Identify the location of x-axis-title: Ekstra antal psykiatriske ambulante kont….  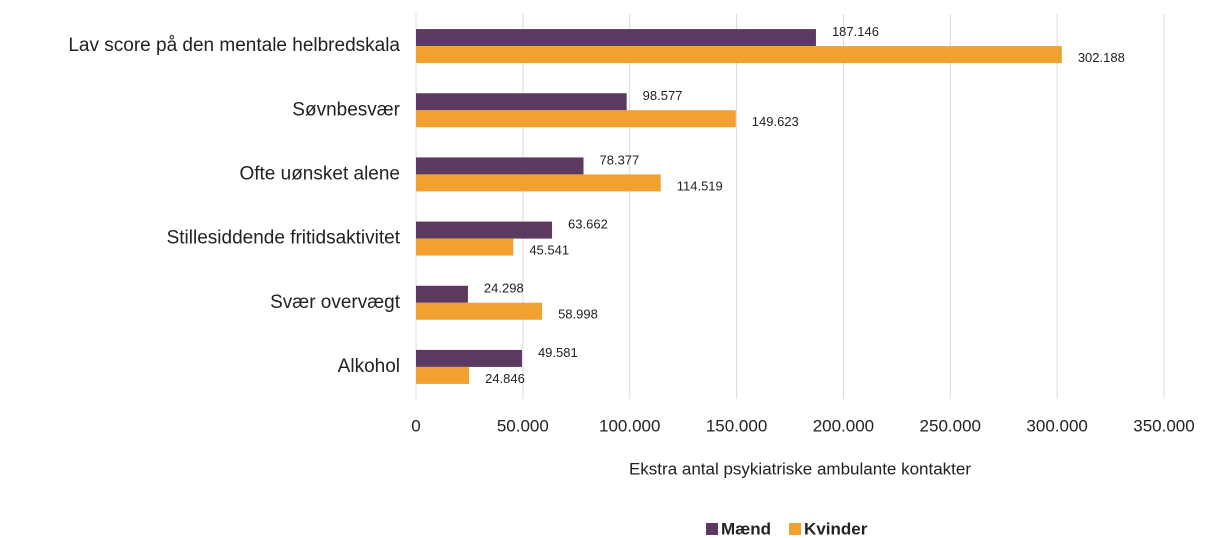
(800, 468).